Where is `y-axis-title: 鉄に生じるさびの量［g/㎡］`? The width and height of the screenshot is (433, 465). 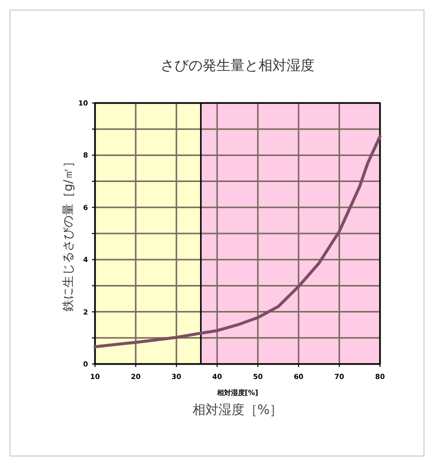 y-axis-title: 鉄に生じるさびの量［g/㎡］ is located at coordinates (68, 234).